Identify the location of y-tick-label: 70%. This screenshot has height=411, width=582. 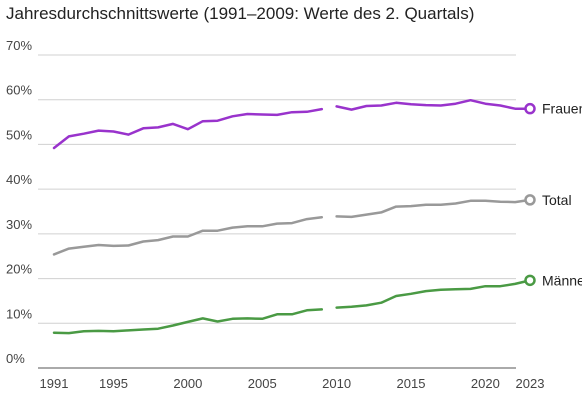
(19, 45).